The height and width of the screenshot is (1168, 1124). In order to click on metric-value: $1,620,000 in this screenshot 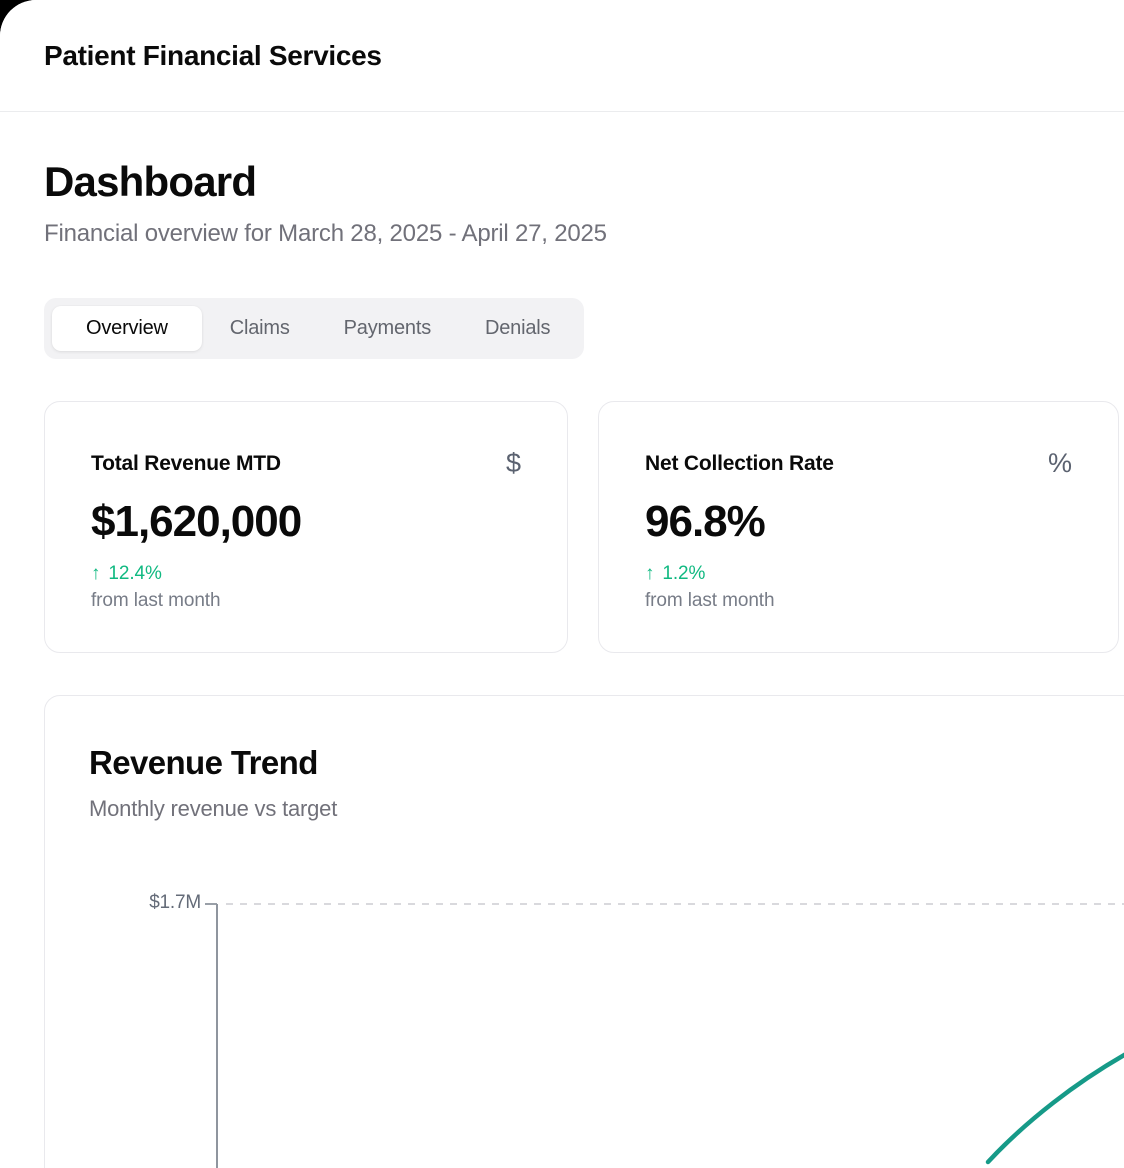, I will do `click(196, 521)`.